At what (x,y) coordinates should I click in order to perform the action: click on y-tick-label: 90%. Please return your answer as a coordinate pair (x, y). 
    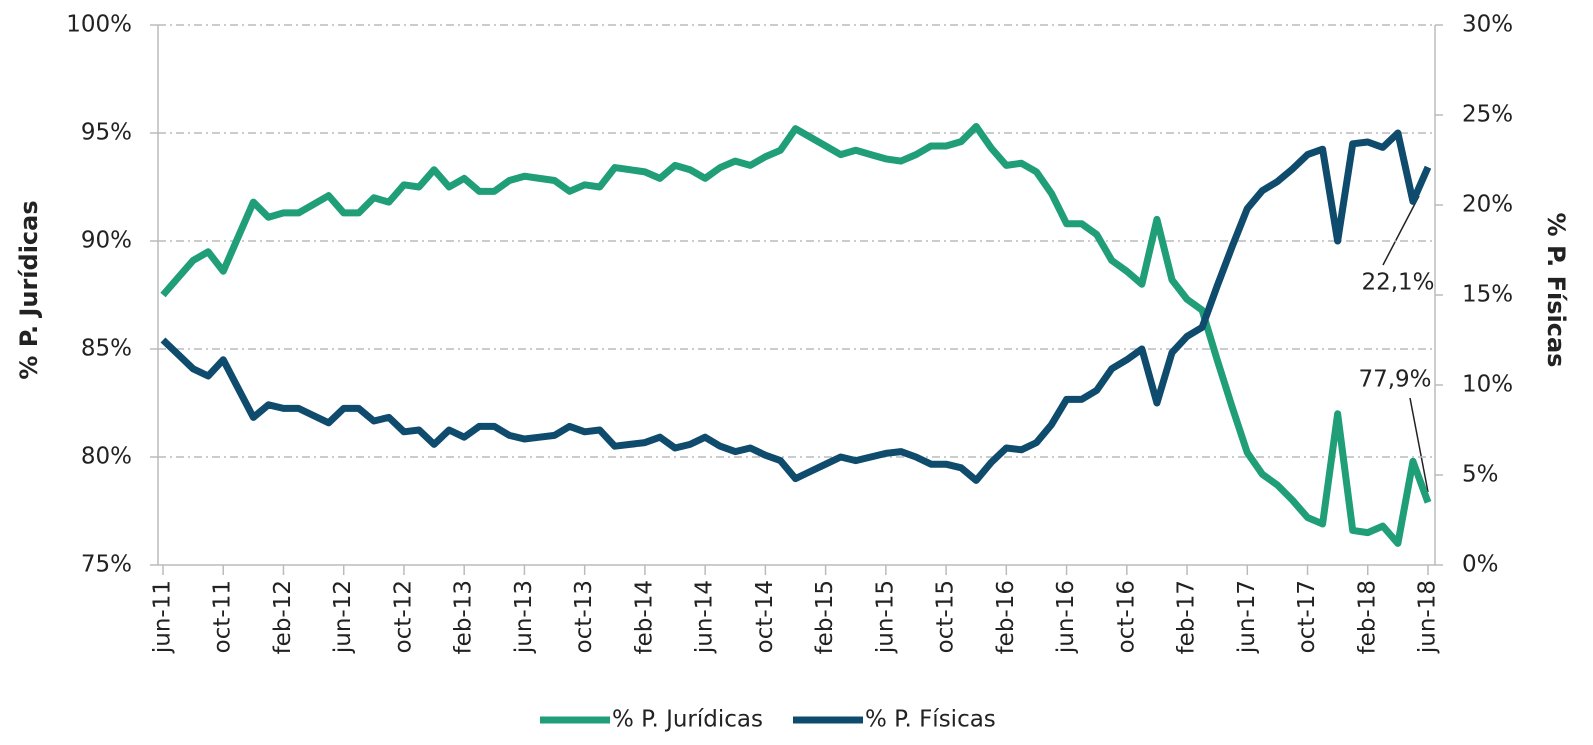
    Looking at the image, I should click on (106, 241).